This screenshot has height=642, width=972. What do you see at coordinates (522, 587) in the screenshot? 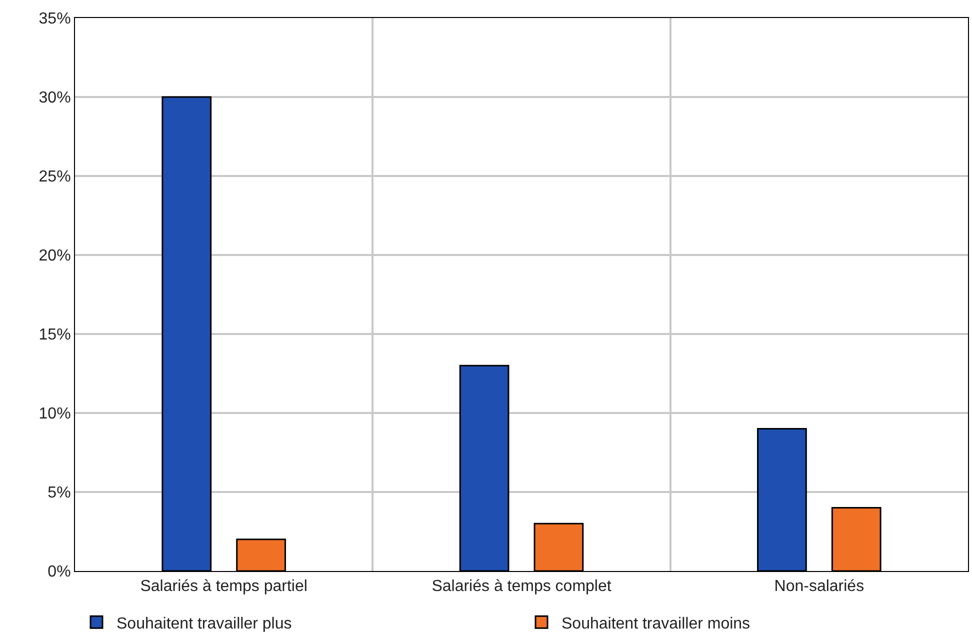
I see `x-tick-label: Salariés à temps complet` at bounding box center [522, 587].